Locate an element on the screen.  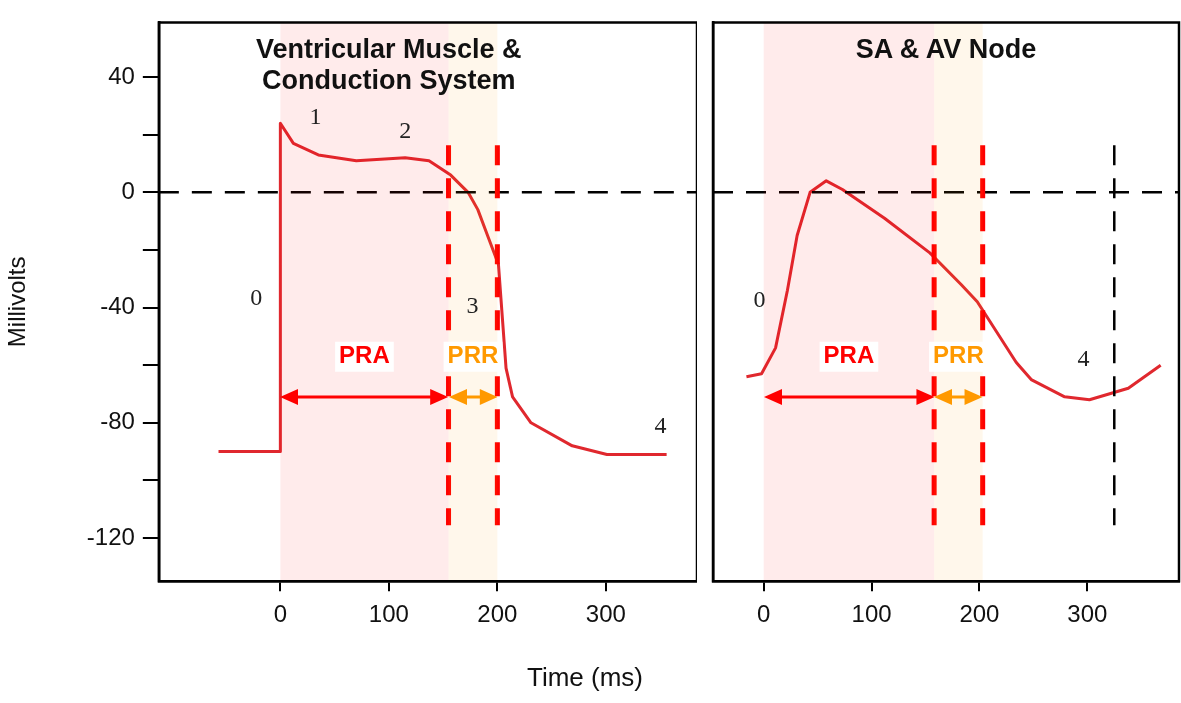
y-tick-label: 0 is located at coordinates (128, 190).